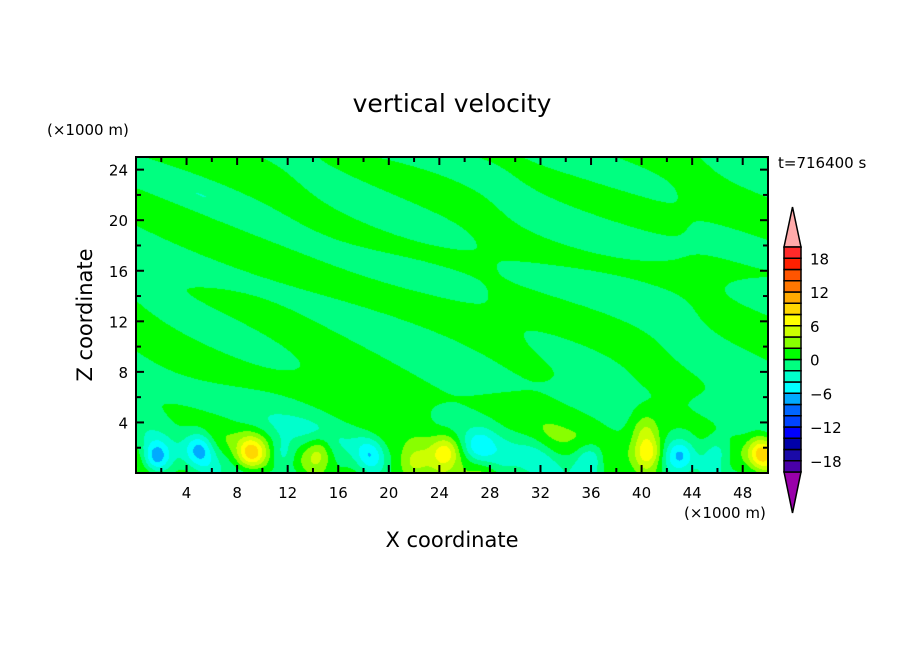 This screenshot has width=904, height=654. I want to click on x-unit-label: (×1000 m), so click(725, 513).